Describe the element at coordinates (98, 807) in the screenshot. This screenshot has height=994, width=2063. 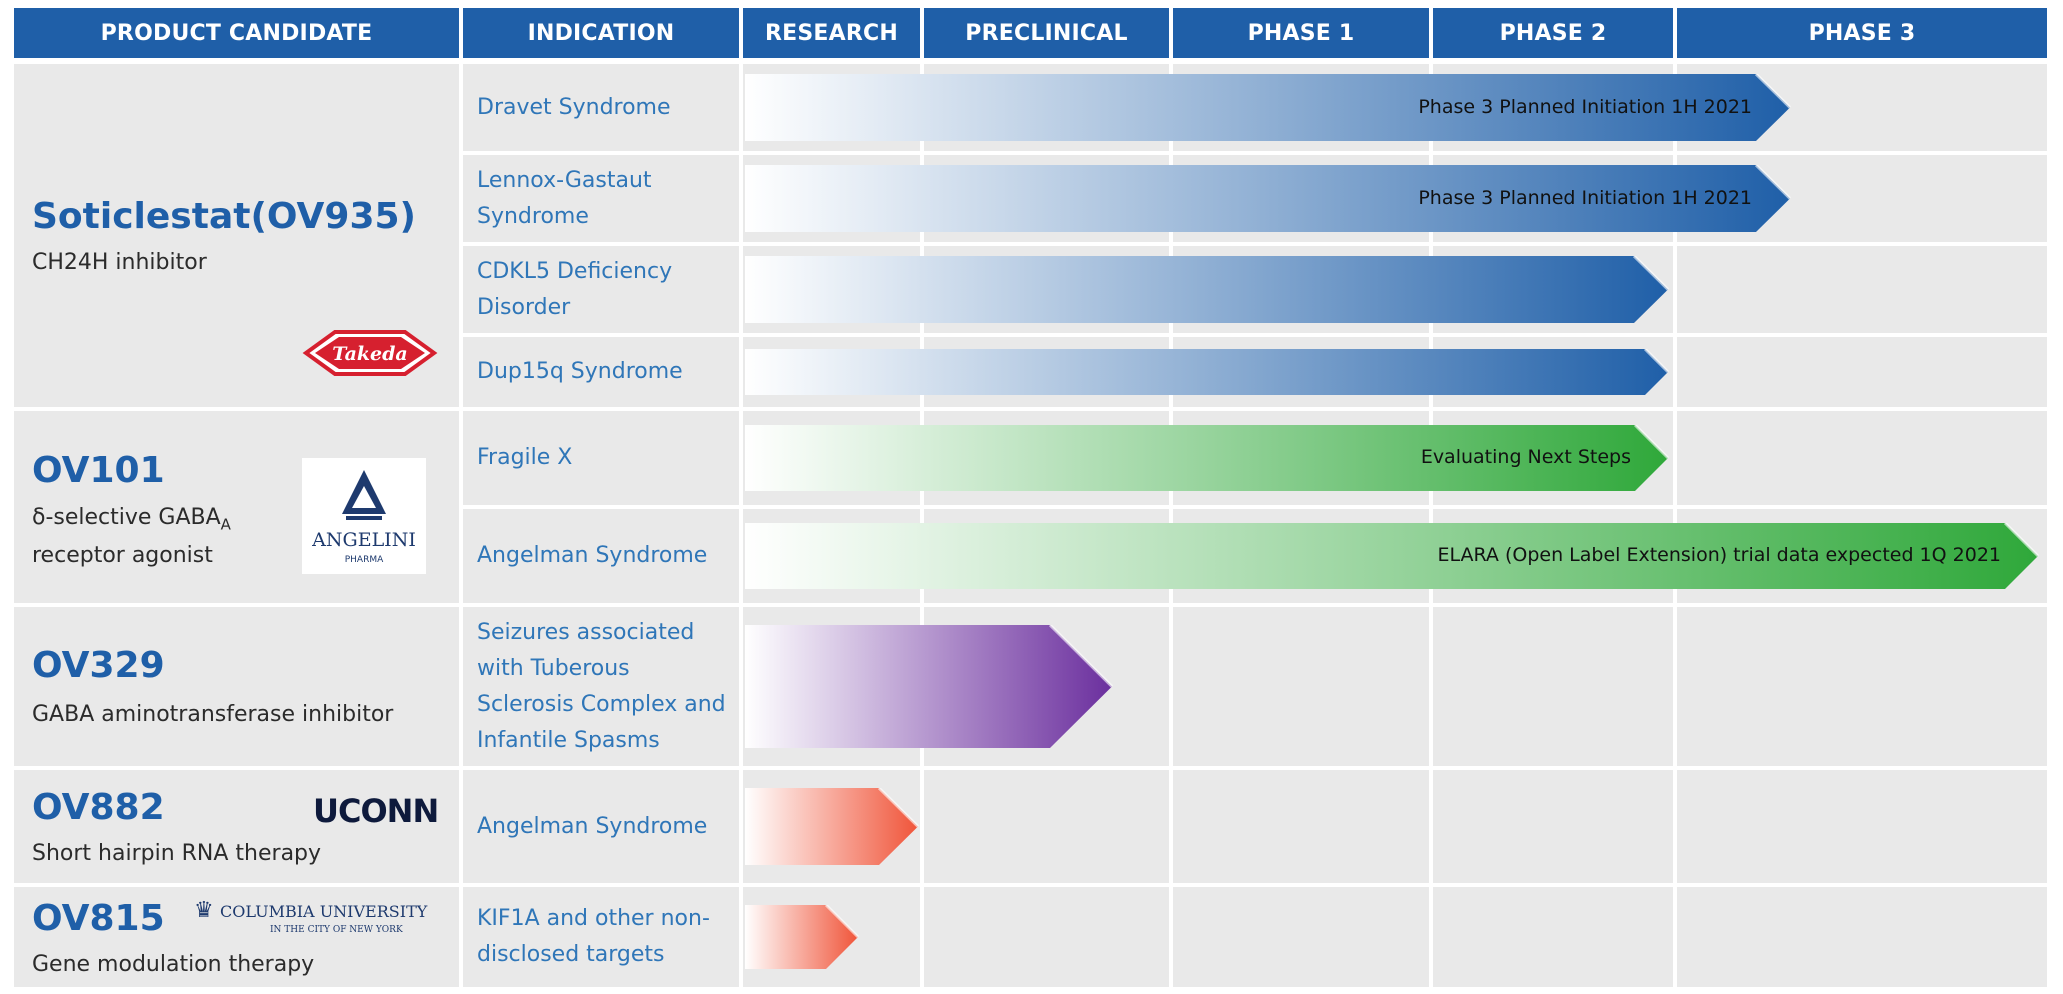
I see `candidate-name: OV882` at that location.